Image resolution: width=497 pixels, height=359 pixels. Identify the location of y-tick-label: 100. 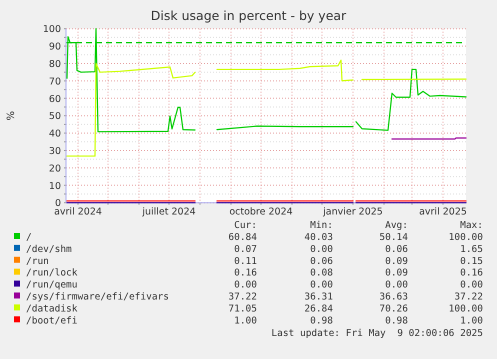
(51, 30).